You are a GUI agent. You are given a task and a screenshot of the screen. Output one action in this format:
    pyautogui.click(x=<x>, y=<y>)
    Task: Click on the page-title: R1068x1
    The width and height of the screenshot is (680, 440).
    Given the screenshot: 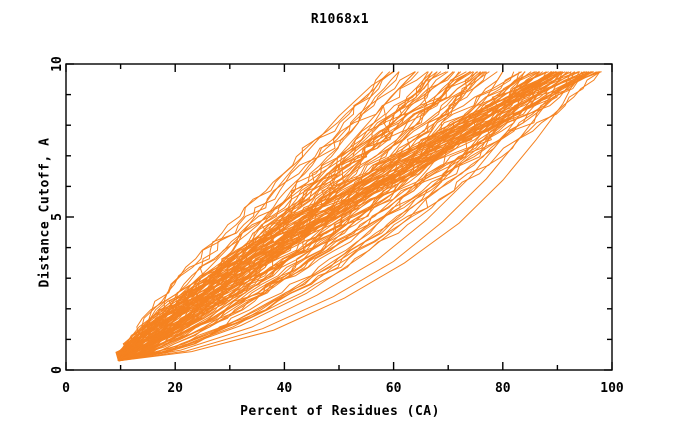 What is the action you would take?
    pyautogui.click(x=340, y=19)
    